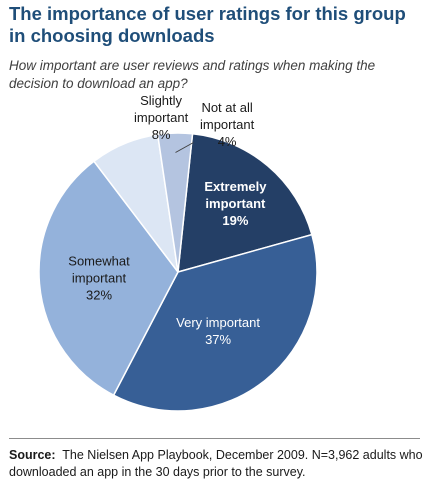  Describe the element at coordinates (214, 438) in the screenshot. I see `source-divider` at that location.